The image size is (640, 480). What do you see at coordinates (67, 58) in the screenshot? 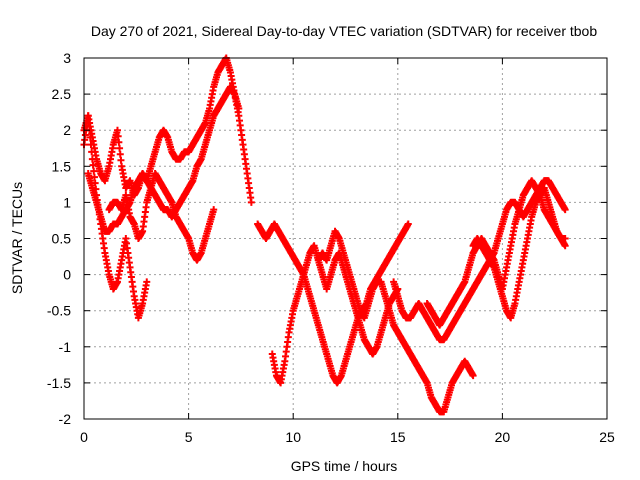
I see `y-tick-label: 3` at bounding box center [67, 58].